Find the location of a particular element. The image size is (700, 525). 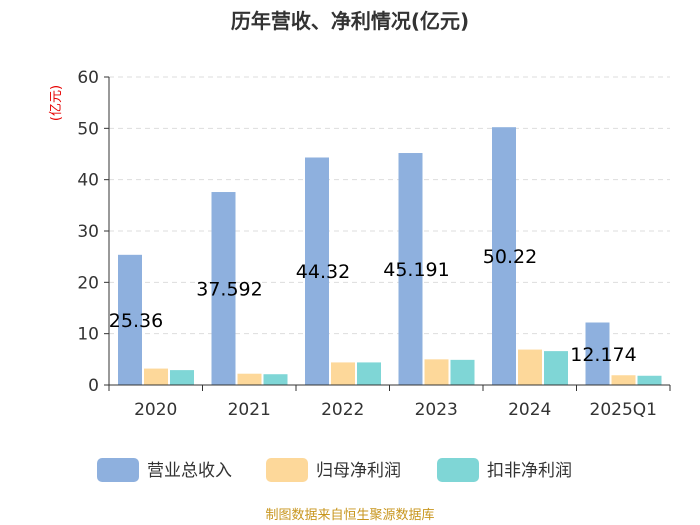

legend: 营业总收入 归母净利润 扣非净利润 is located at coordinates (334, 470).